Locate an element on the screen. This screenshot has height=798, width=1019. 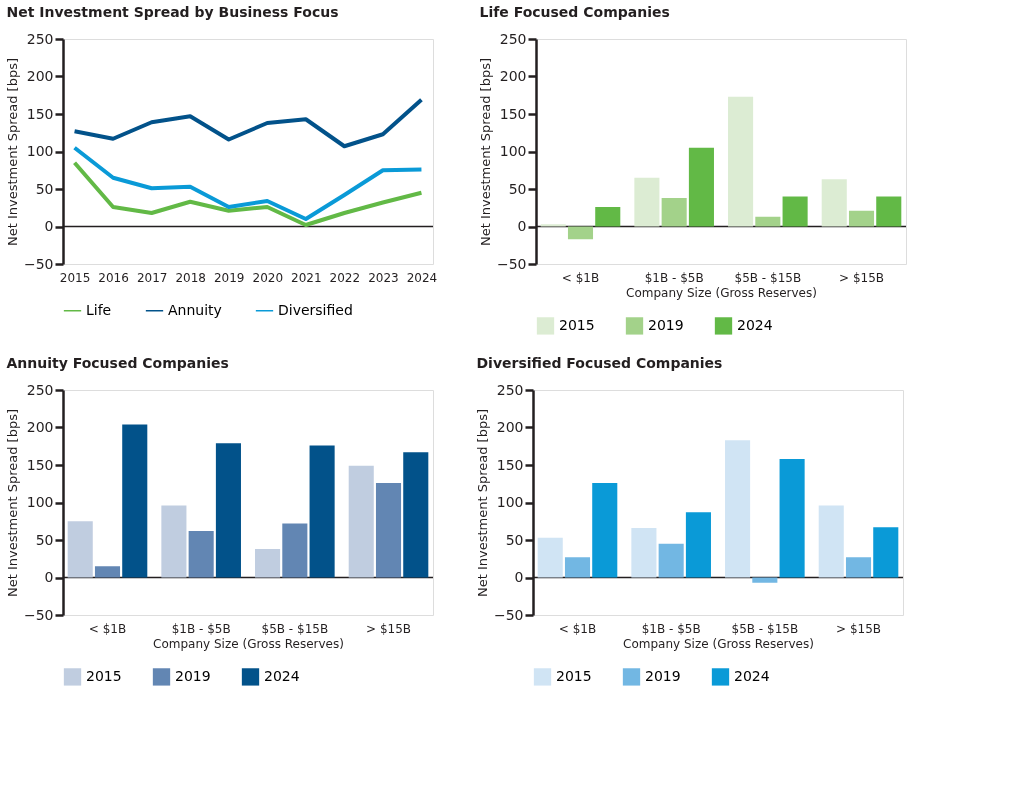
x-tick-label: 2021 is located at coordinates (306, 277).